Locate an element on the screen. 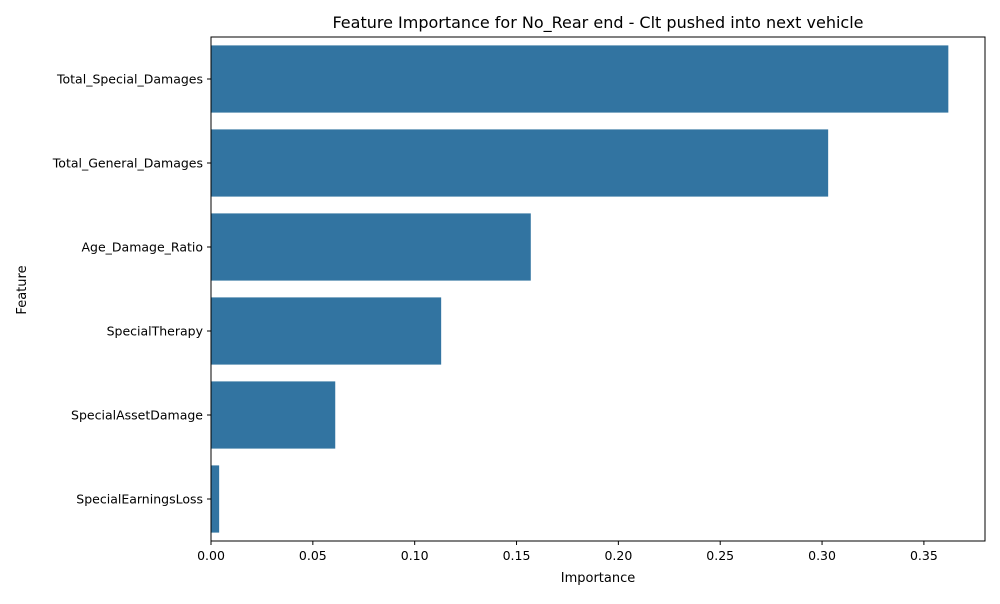 This screenshot has height=604, width=1000. y-tick-label: SpecialAssetDamage is located at coordinates (137, 415).